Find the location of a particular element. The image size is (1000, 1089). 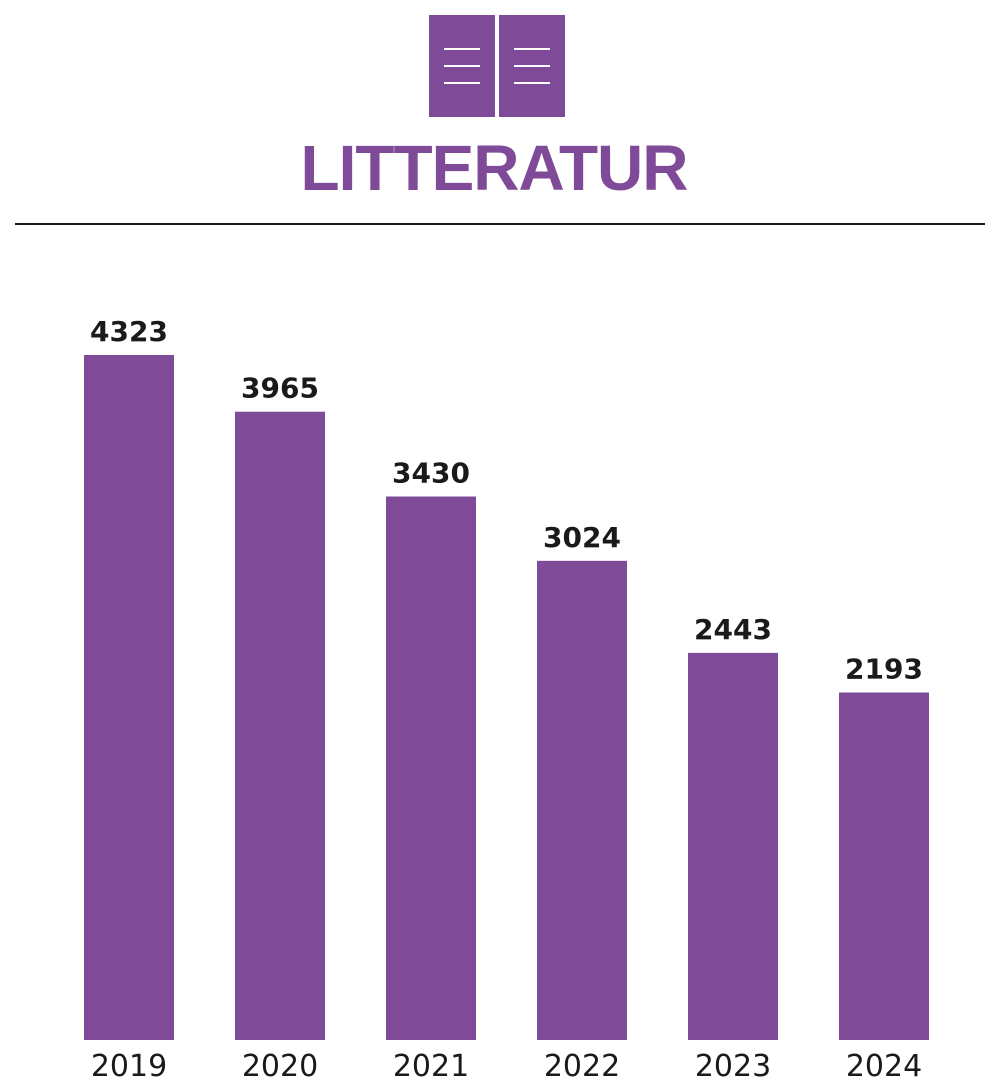

x-tick-label: 2019 is located at coordinates (129, 1066).